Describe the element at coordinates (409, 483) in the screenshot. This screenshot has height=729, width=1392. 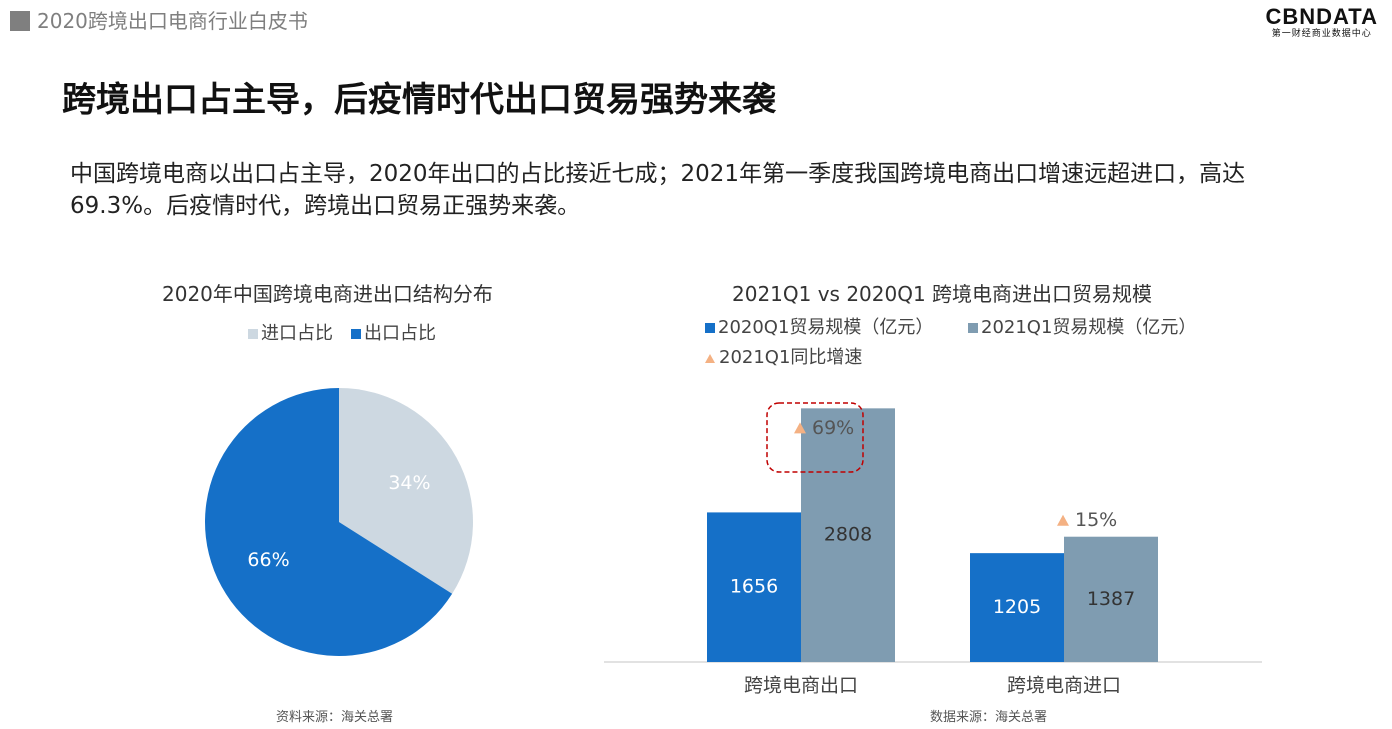
I see `pie-slice-import-label: 34%` at that location.